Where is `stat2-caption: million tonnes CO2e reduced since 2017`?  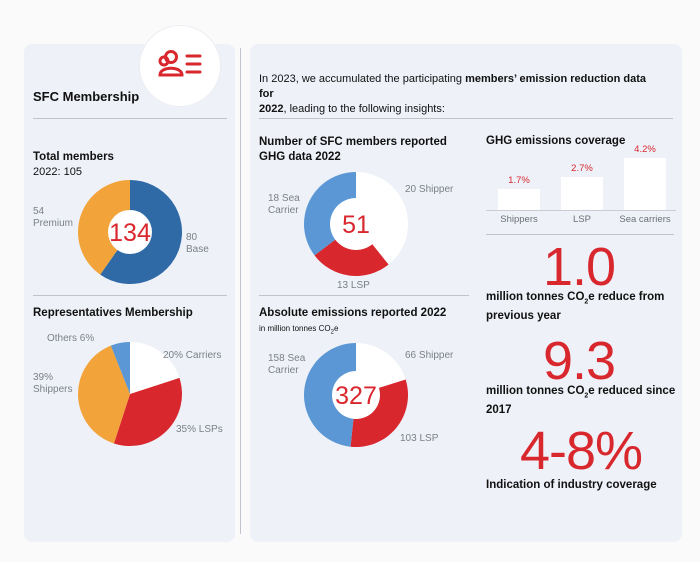
stat2-caption: million tonnes CO2e reduced since 2017 is located at coordinates (580, 401).